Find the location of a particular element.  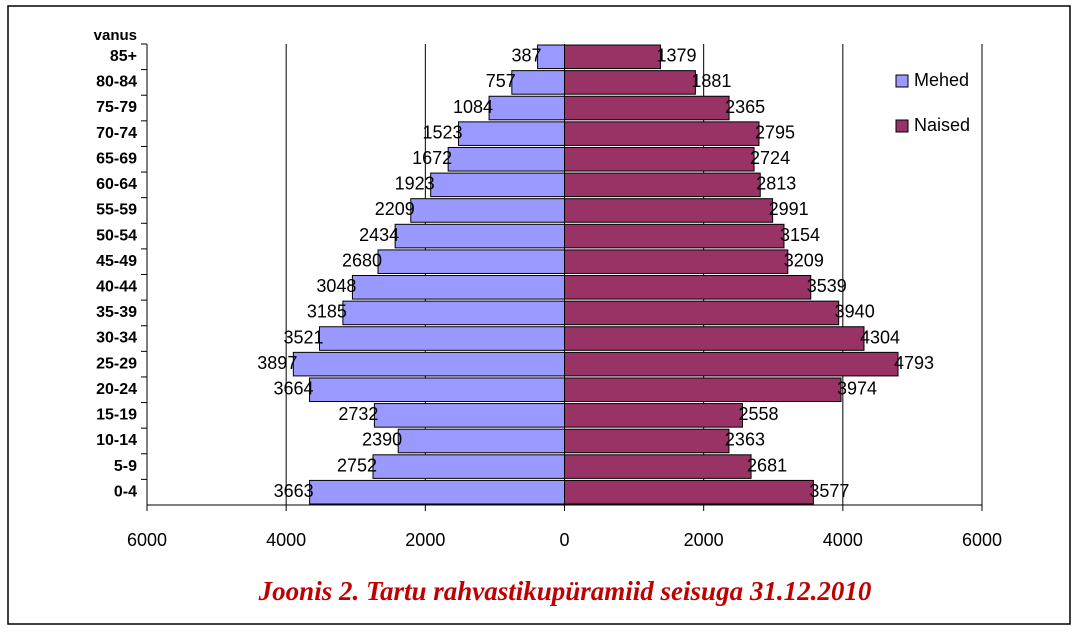

data-label: 4304 is located at coordinates (880, 337).